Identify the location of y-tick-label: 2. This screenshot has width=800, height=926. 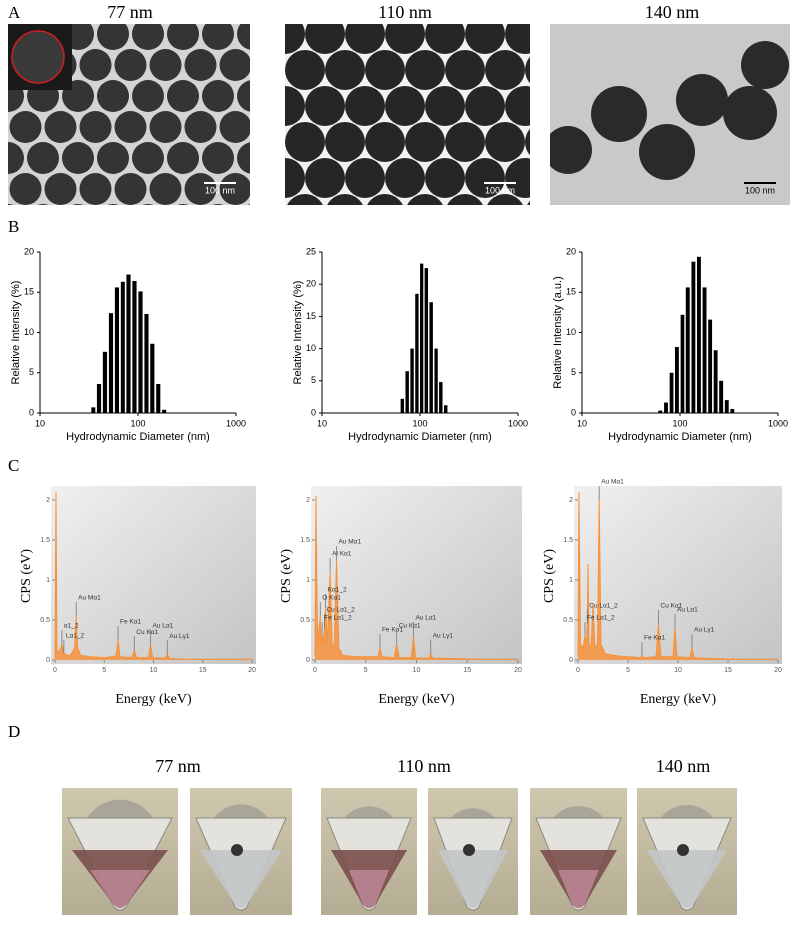
(571, 500).